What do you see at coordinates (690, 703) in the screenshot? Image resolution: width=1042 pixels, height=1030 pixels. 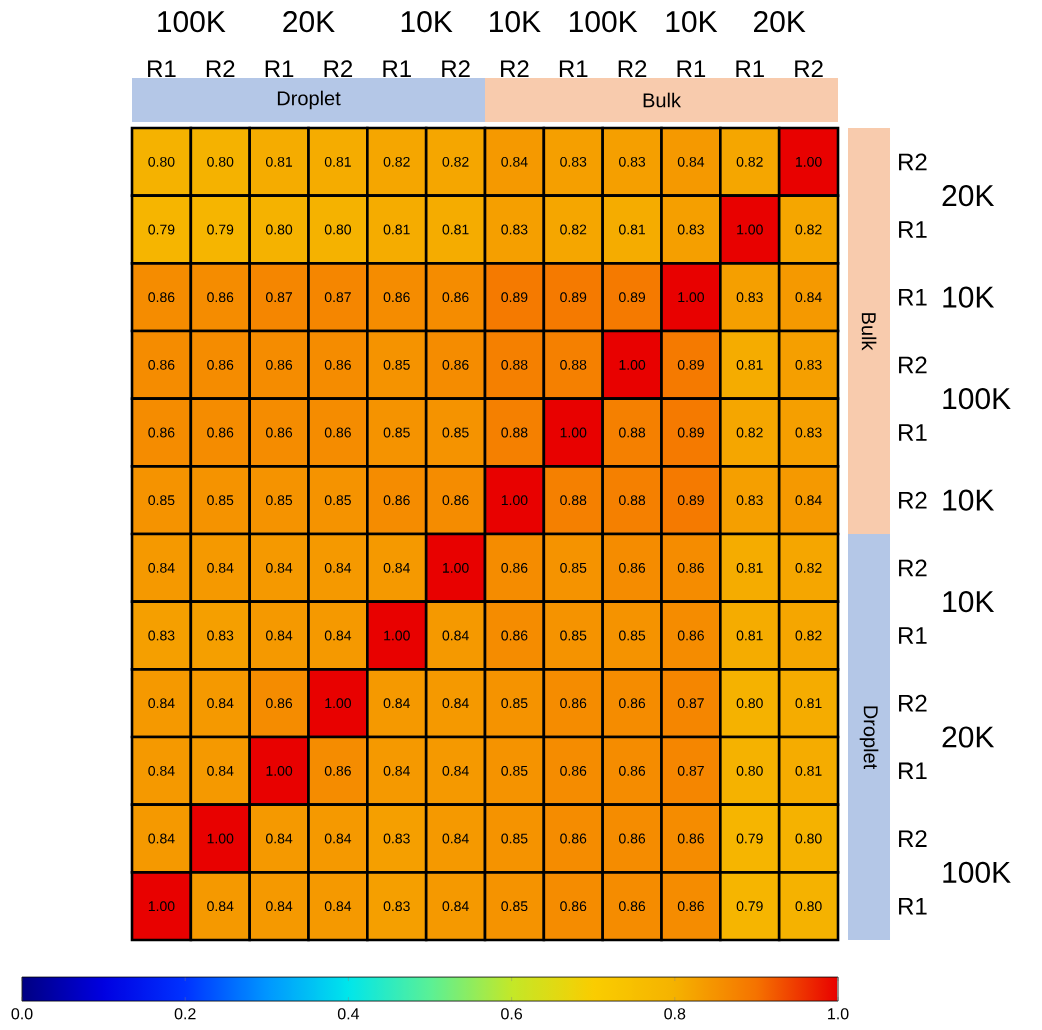 I see `data-label: 0.87` at bounding box center [690, 703].